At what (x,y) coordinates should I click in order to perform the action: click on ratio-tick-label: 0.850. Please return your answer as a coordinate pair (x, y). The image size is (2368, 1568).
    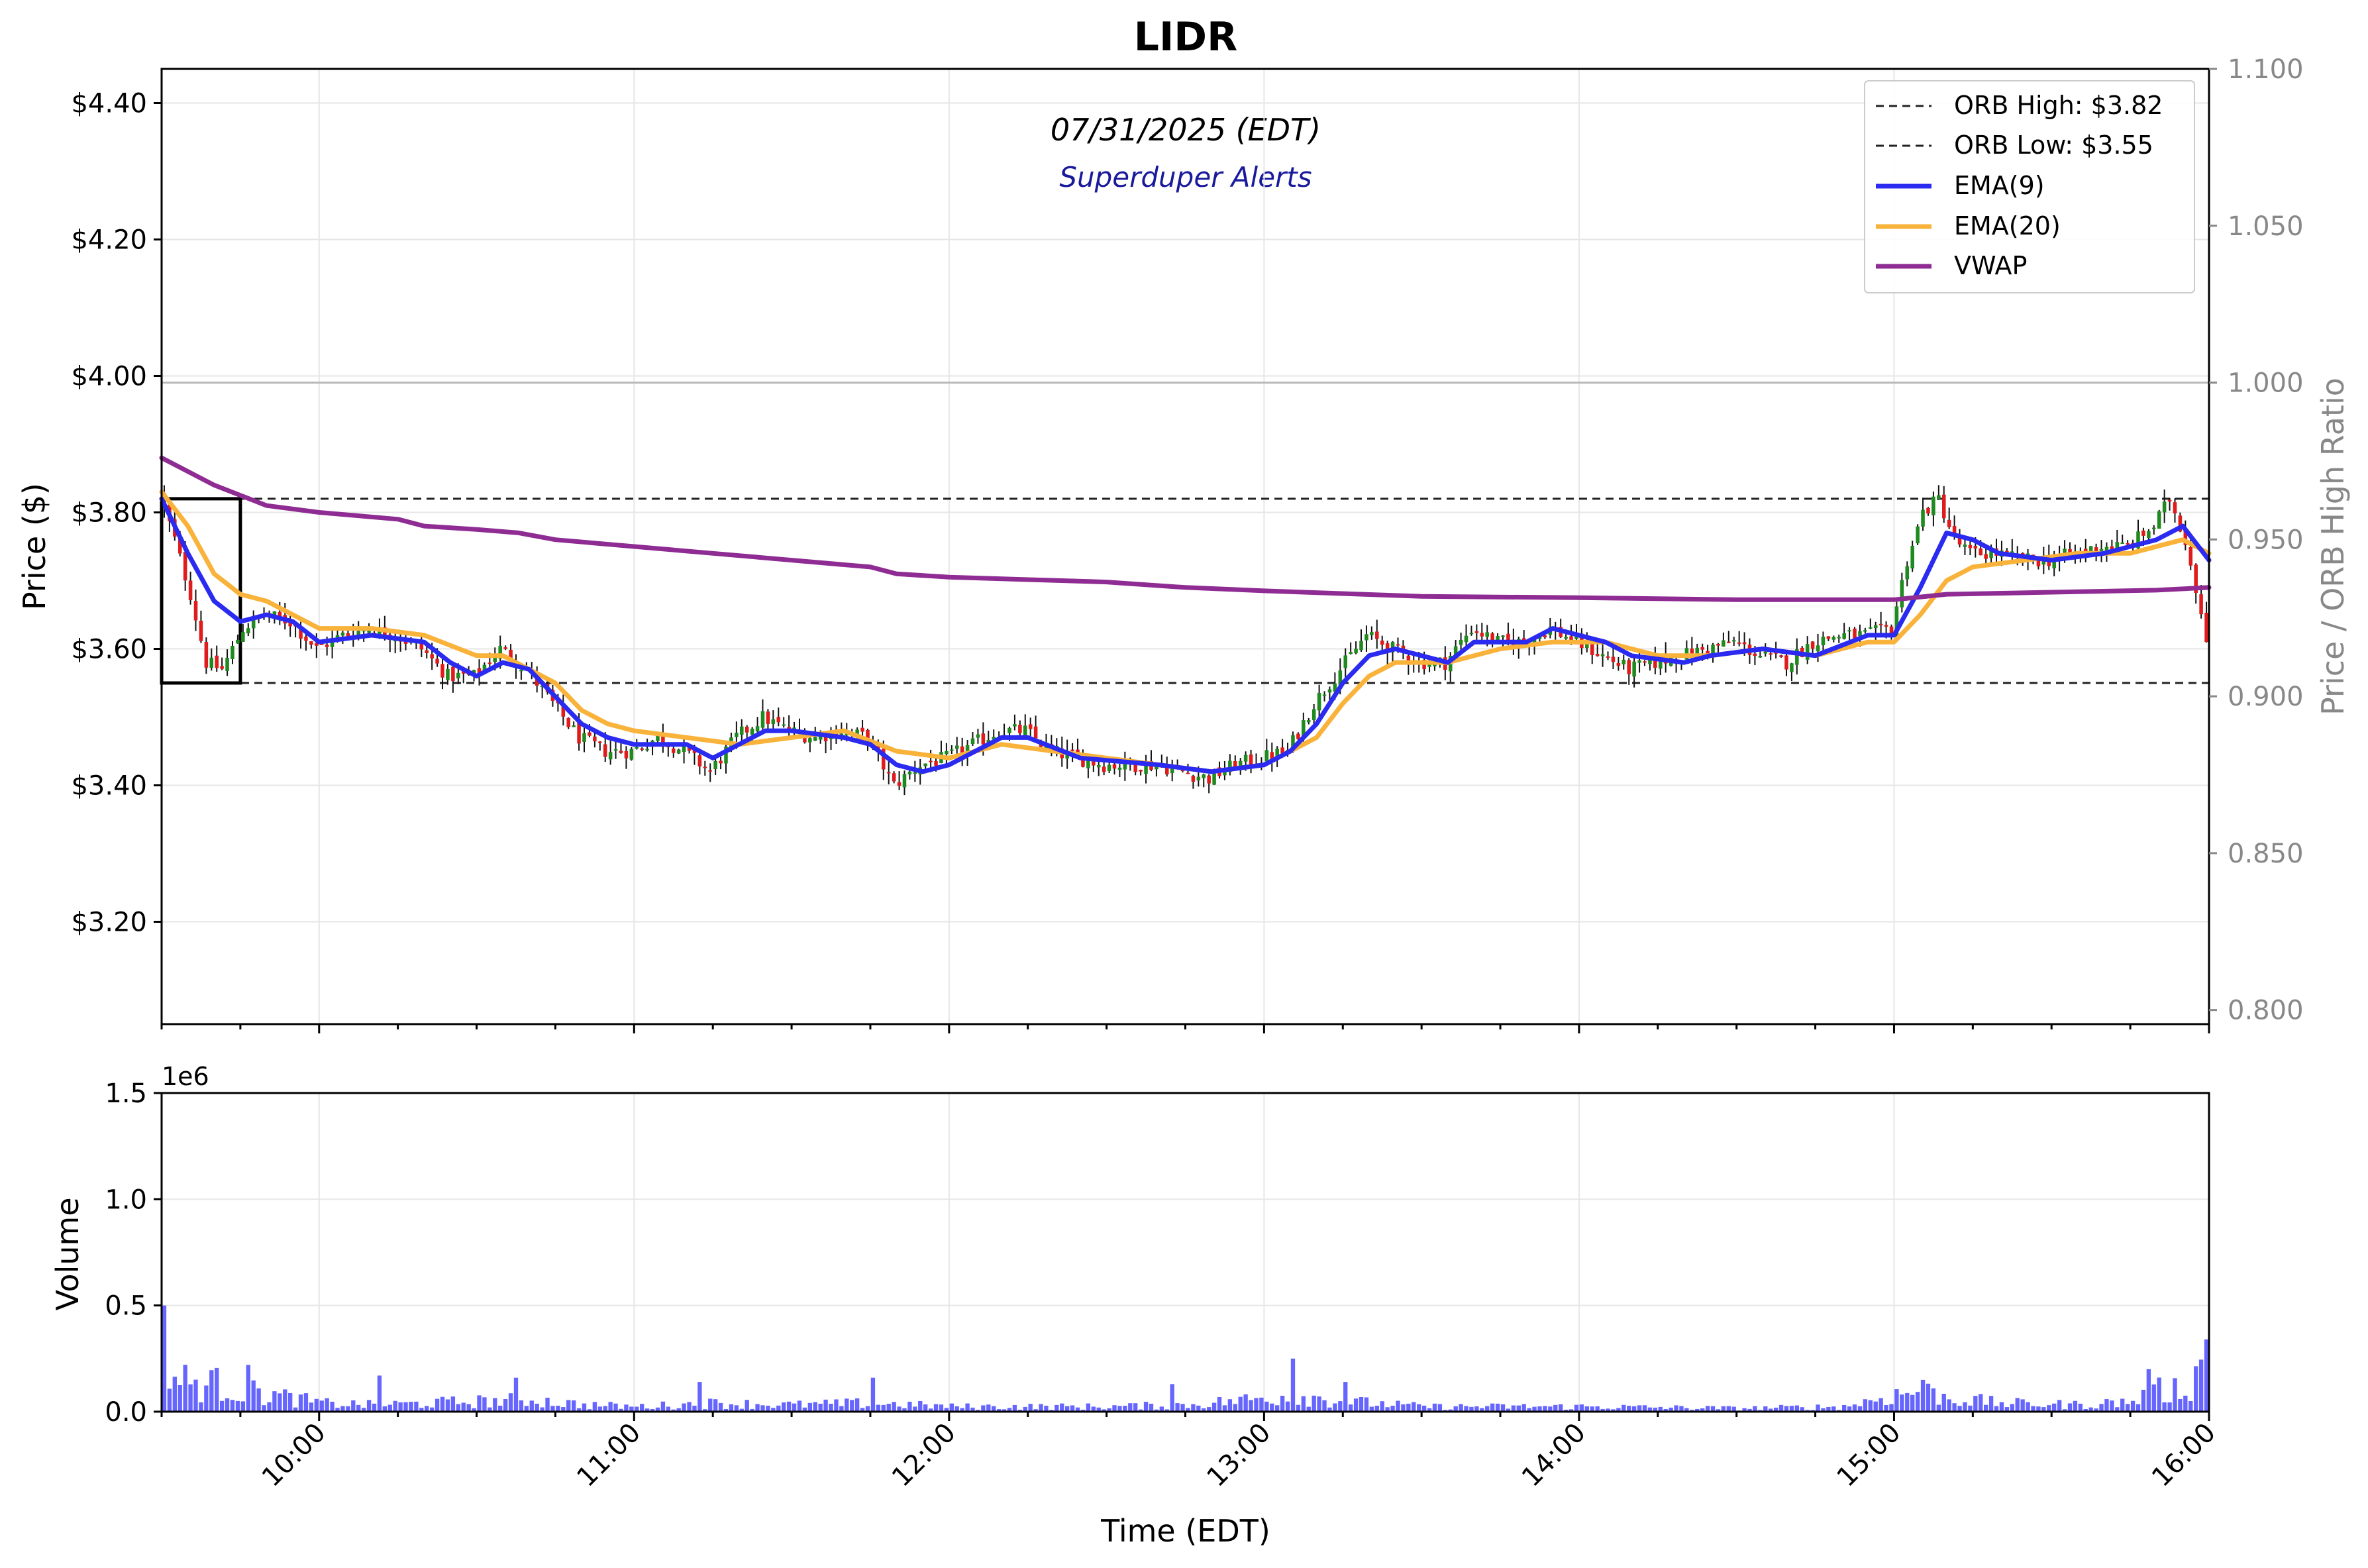
    Looking at the image, I should click on (2266, 854).